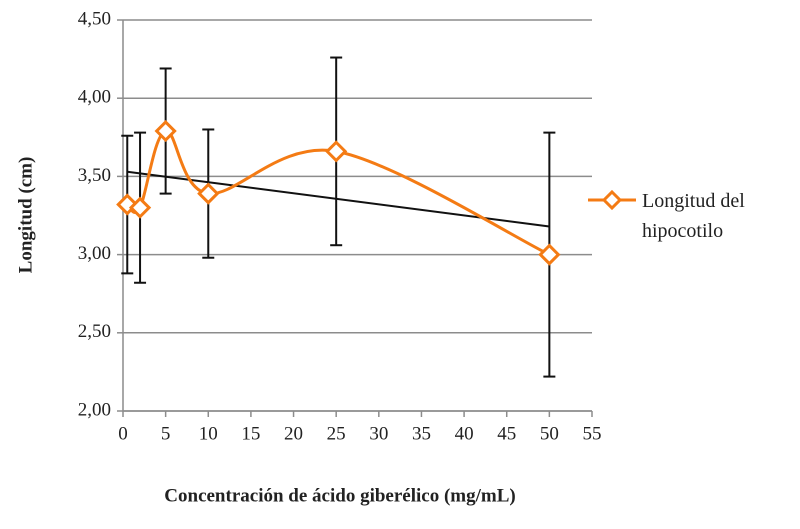 The width and height of the screenshot is (800, 529). Describe the element at coordinates (506, 433) in the screenshot. I see `x-tick-label: 45` at that location.